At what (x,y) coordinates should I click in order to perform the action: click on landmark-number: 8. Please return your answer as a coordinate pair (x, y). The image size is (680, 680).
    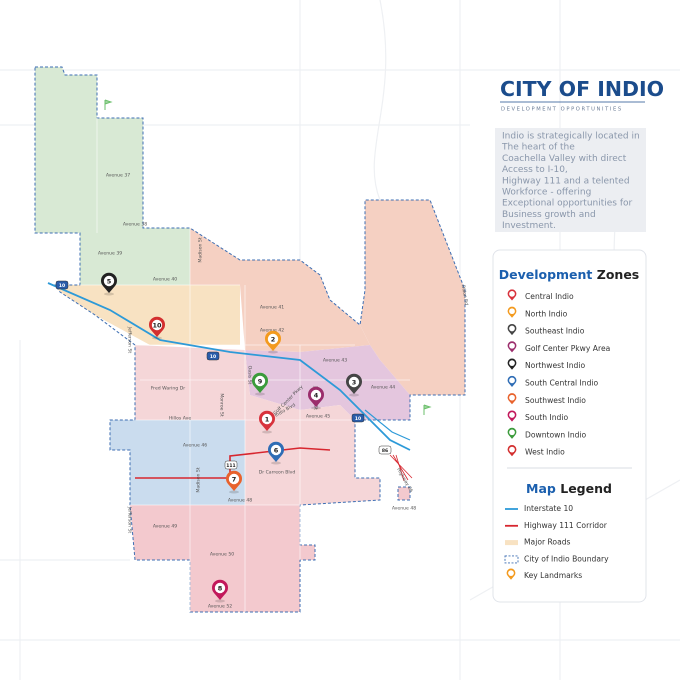
    Looking at the image, I should click on (220, 588).